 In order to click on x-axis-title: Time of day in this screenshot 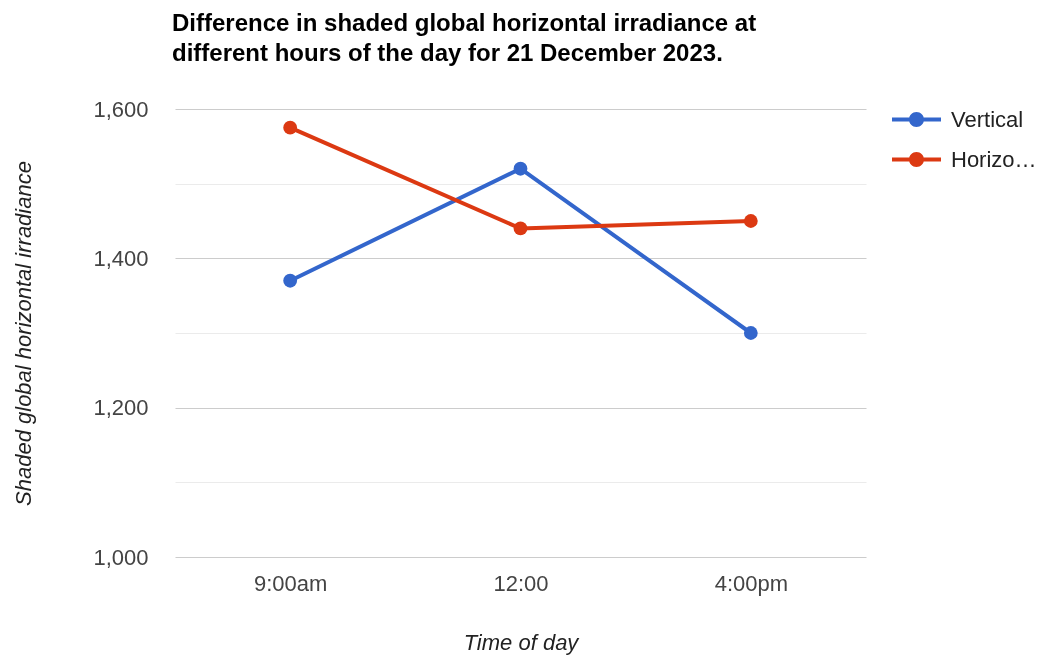, I will do `click(522, 642)`.